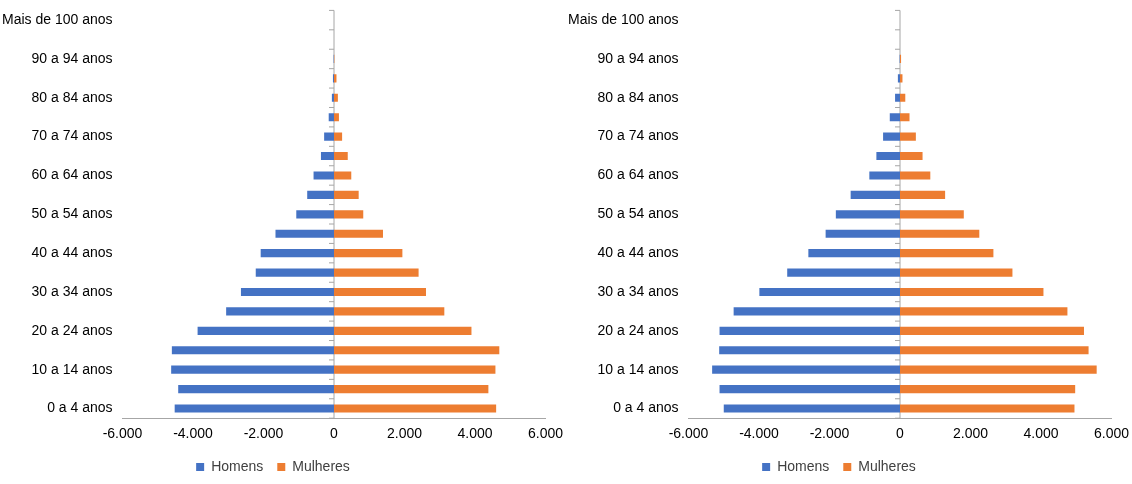  Describe the element at coordinates (970, 433) in the screenshot. I see `x-tick-label: 2.000` at that location.